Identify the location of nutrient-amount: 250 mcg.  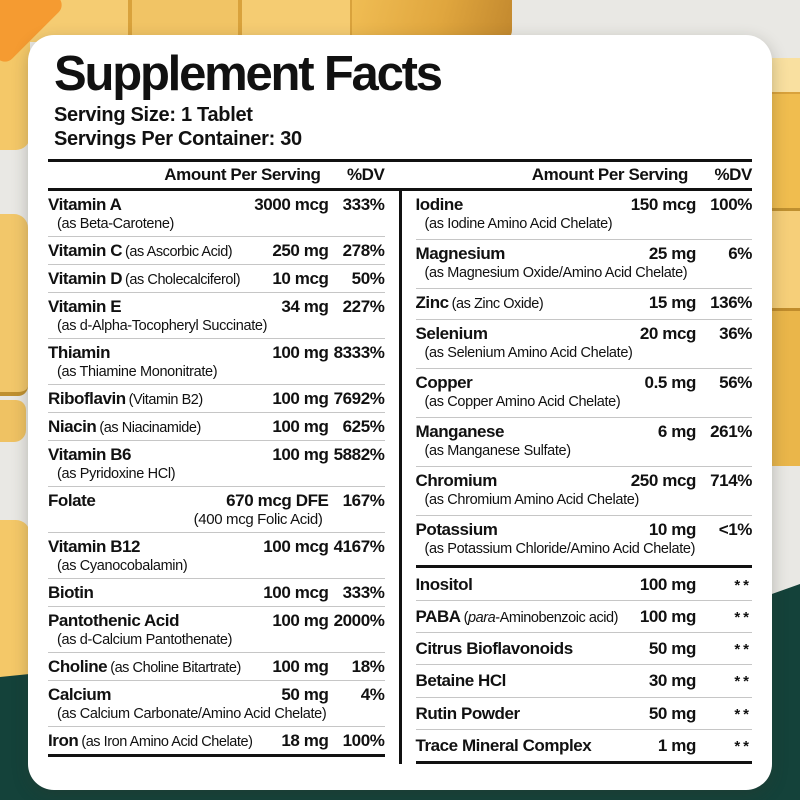
(663, 481).